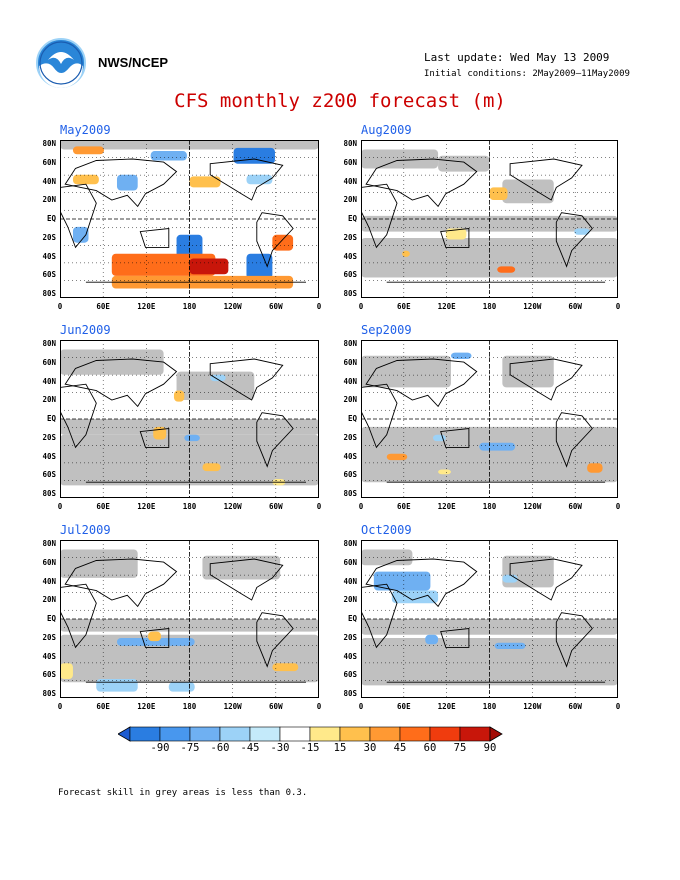  I want to click on map-panel-may, so click(189, 219).